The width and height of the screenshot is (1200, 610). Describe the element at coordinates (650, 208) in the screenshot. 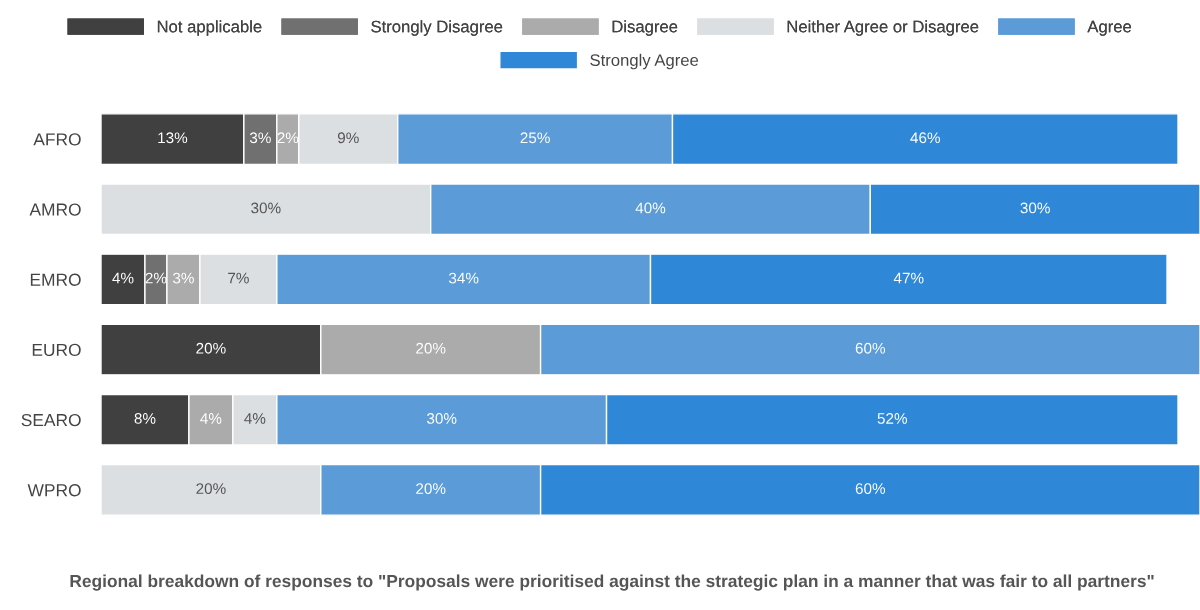

I see `data-label: 40%` at that location.